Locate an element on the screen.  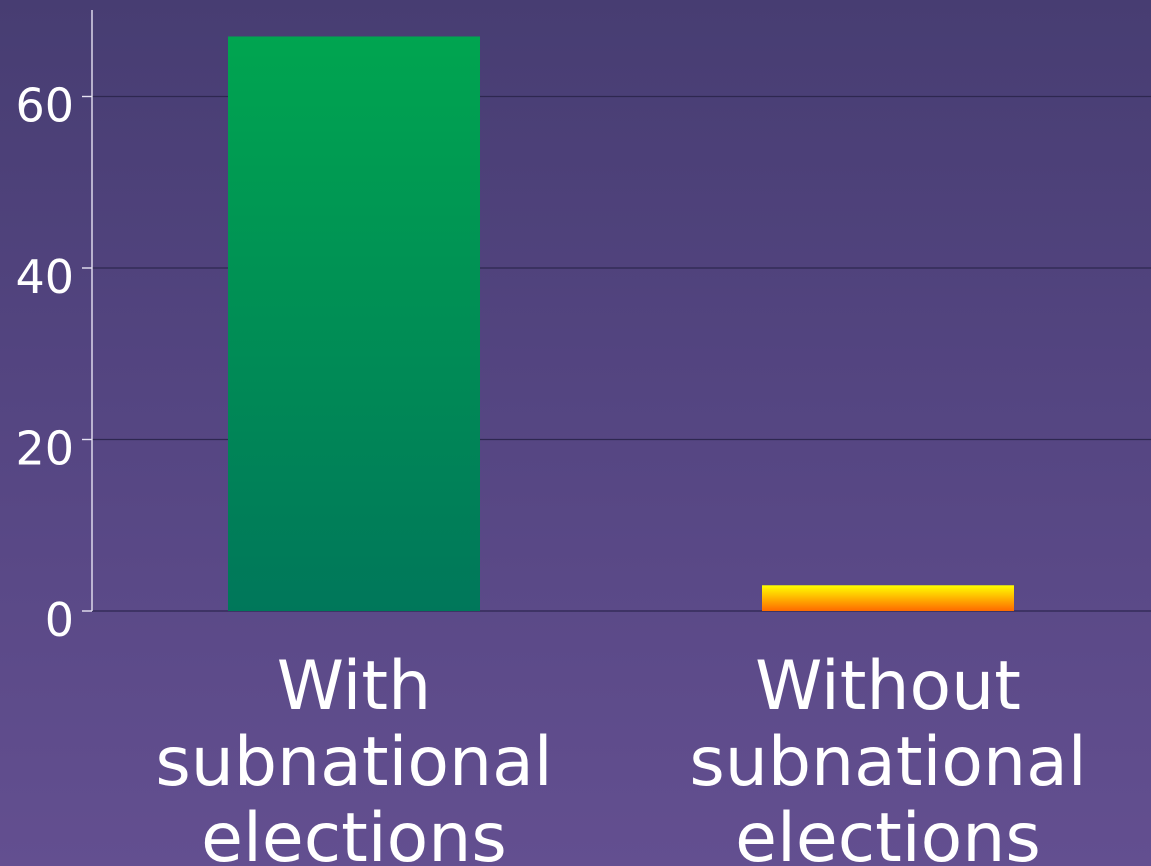
y-tick-label-40: 40 is located at coordinates (44, 277).